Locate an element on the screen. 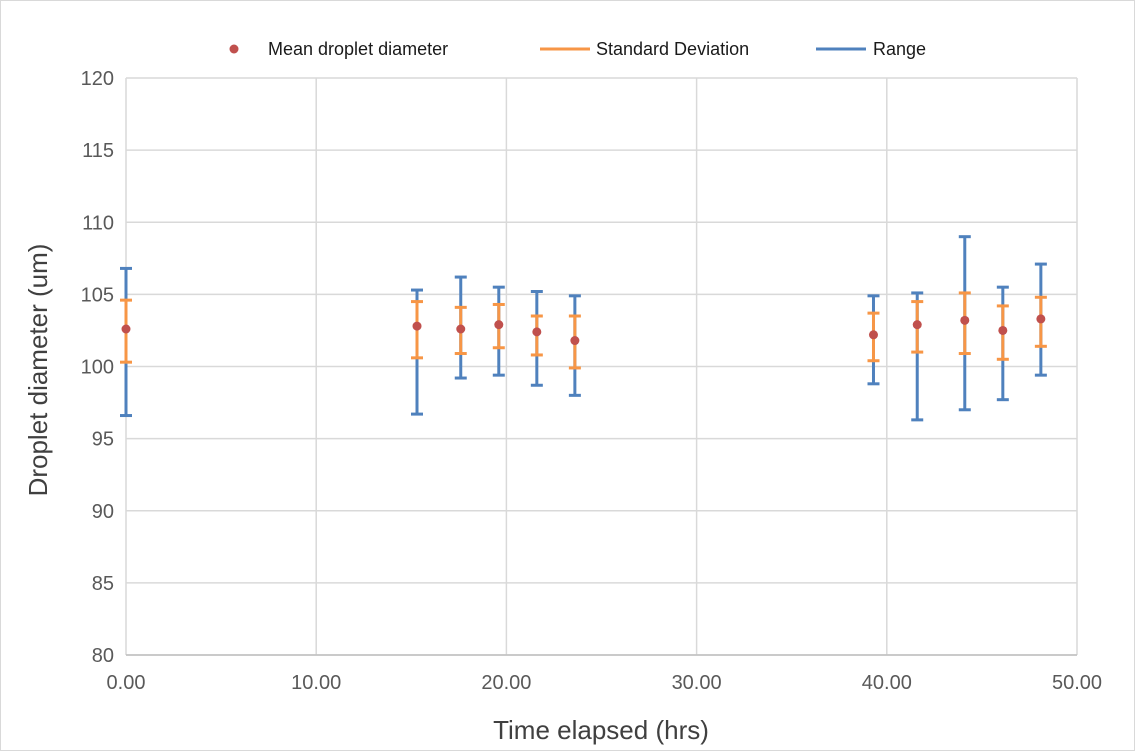 The image size is (1135, 751). x-axis-title: Time elapsed (hrs) is located at coordinates (601, 730).